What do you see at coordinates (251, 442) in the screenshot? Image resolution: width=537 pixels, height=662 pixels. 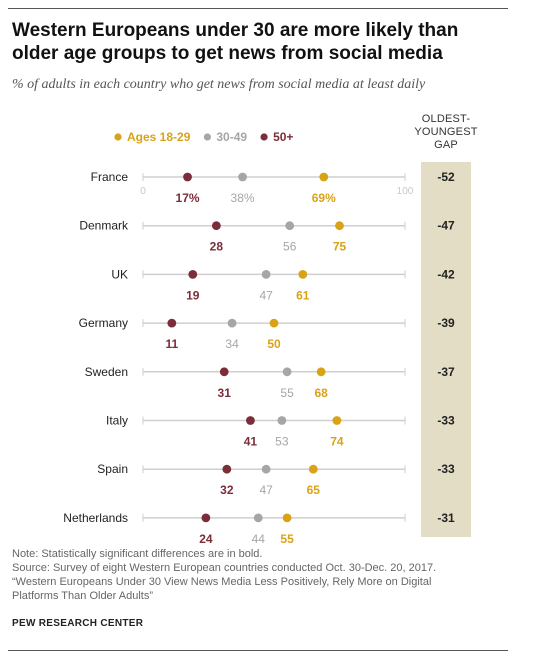 I see `data-label: 41` at bounding box center [251, 442].